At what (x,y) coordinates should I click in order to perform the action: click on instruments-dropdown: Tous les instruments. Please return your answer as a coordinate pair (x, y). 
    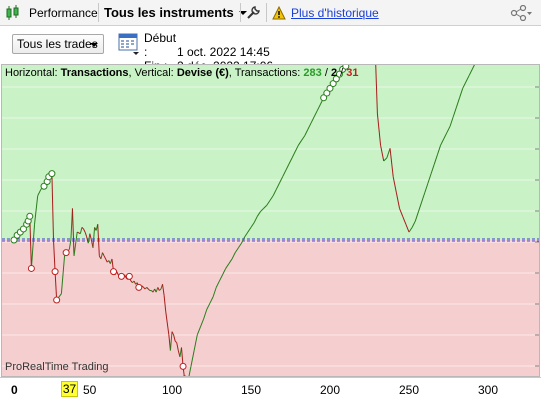
    Looking at the image, I should click on (175, 12).